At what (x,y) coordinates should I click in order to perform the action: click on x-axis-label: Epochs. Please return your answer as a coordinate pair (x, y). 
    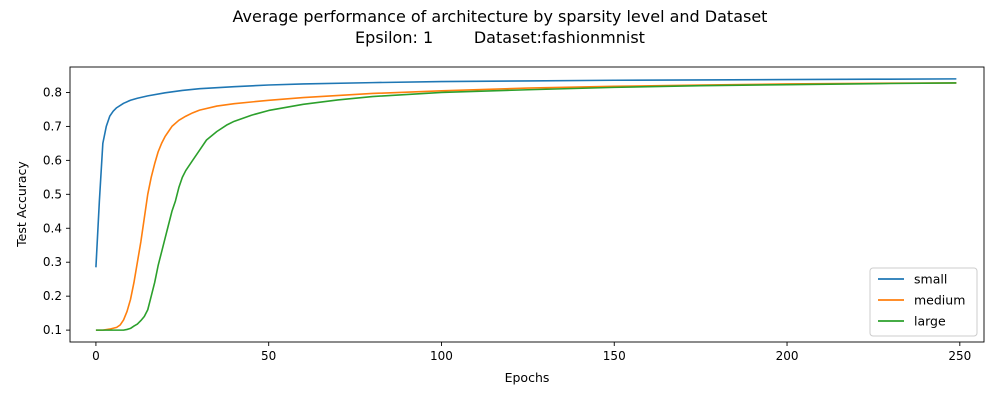
    Looking at the image, I should click on (527, 377).